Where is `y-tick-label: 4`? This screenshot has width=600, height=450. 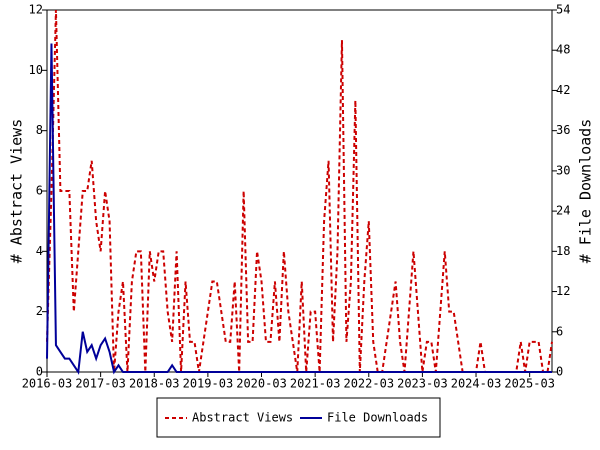
y-tick-label: 4 is located at coordinates (39, 251).